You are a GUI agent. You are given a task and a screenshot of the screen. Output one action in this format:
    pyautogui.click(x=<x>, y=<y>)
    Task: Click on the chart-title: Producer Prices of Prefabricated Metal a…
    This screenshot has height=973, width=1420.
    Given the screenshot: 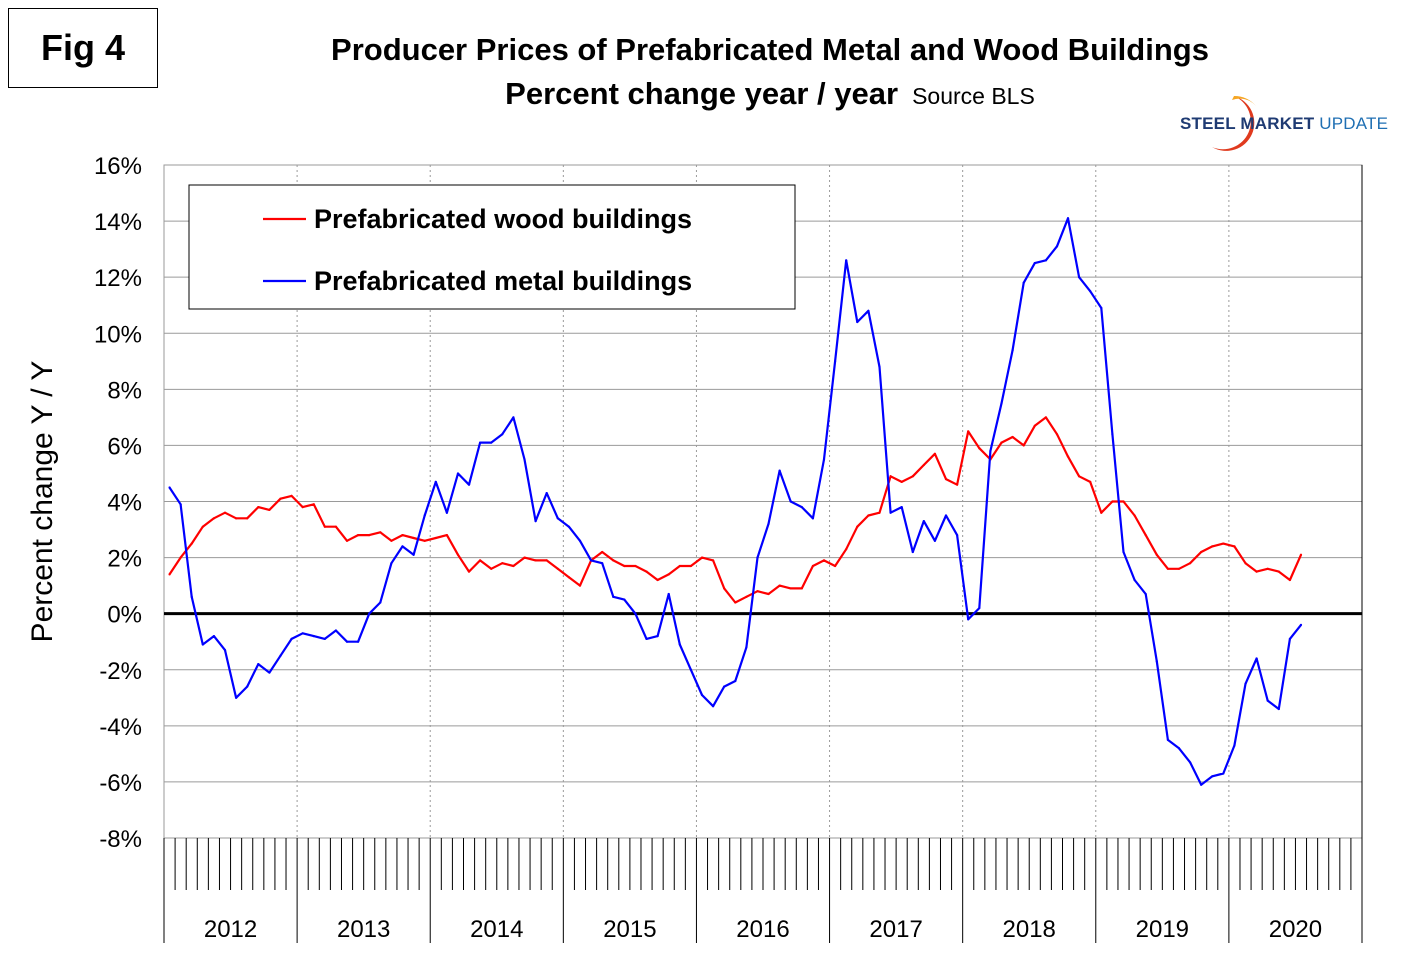 What is the action you would take?
    pyautogui.click(x=770, y=49)
    